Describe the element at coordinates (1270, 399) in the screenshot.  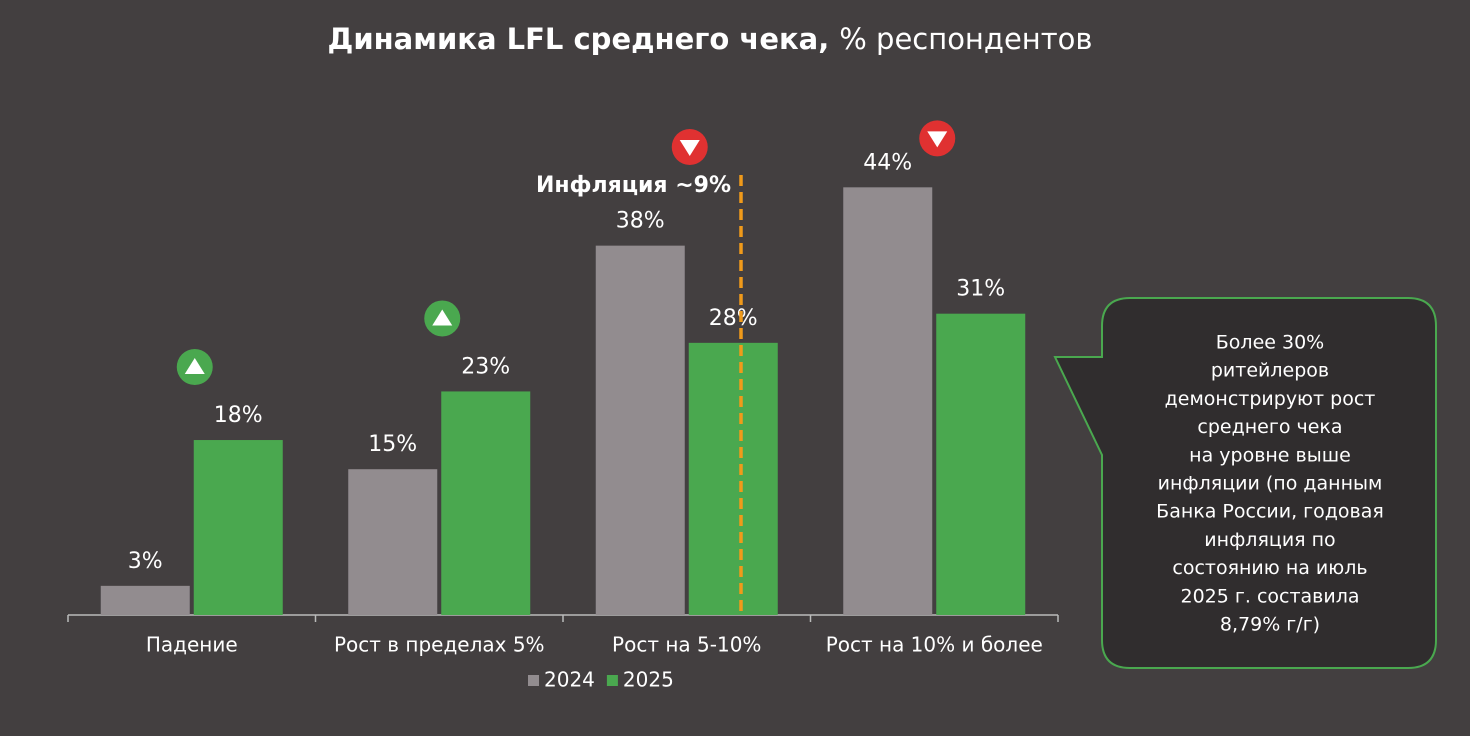
I see `callout-text: демонстрируют рост` at that location.